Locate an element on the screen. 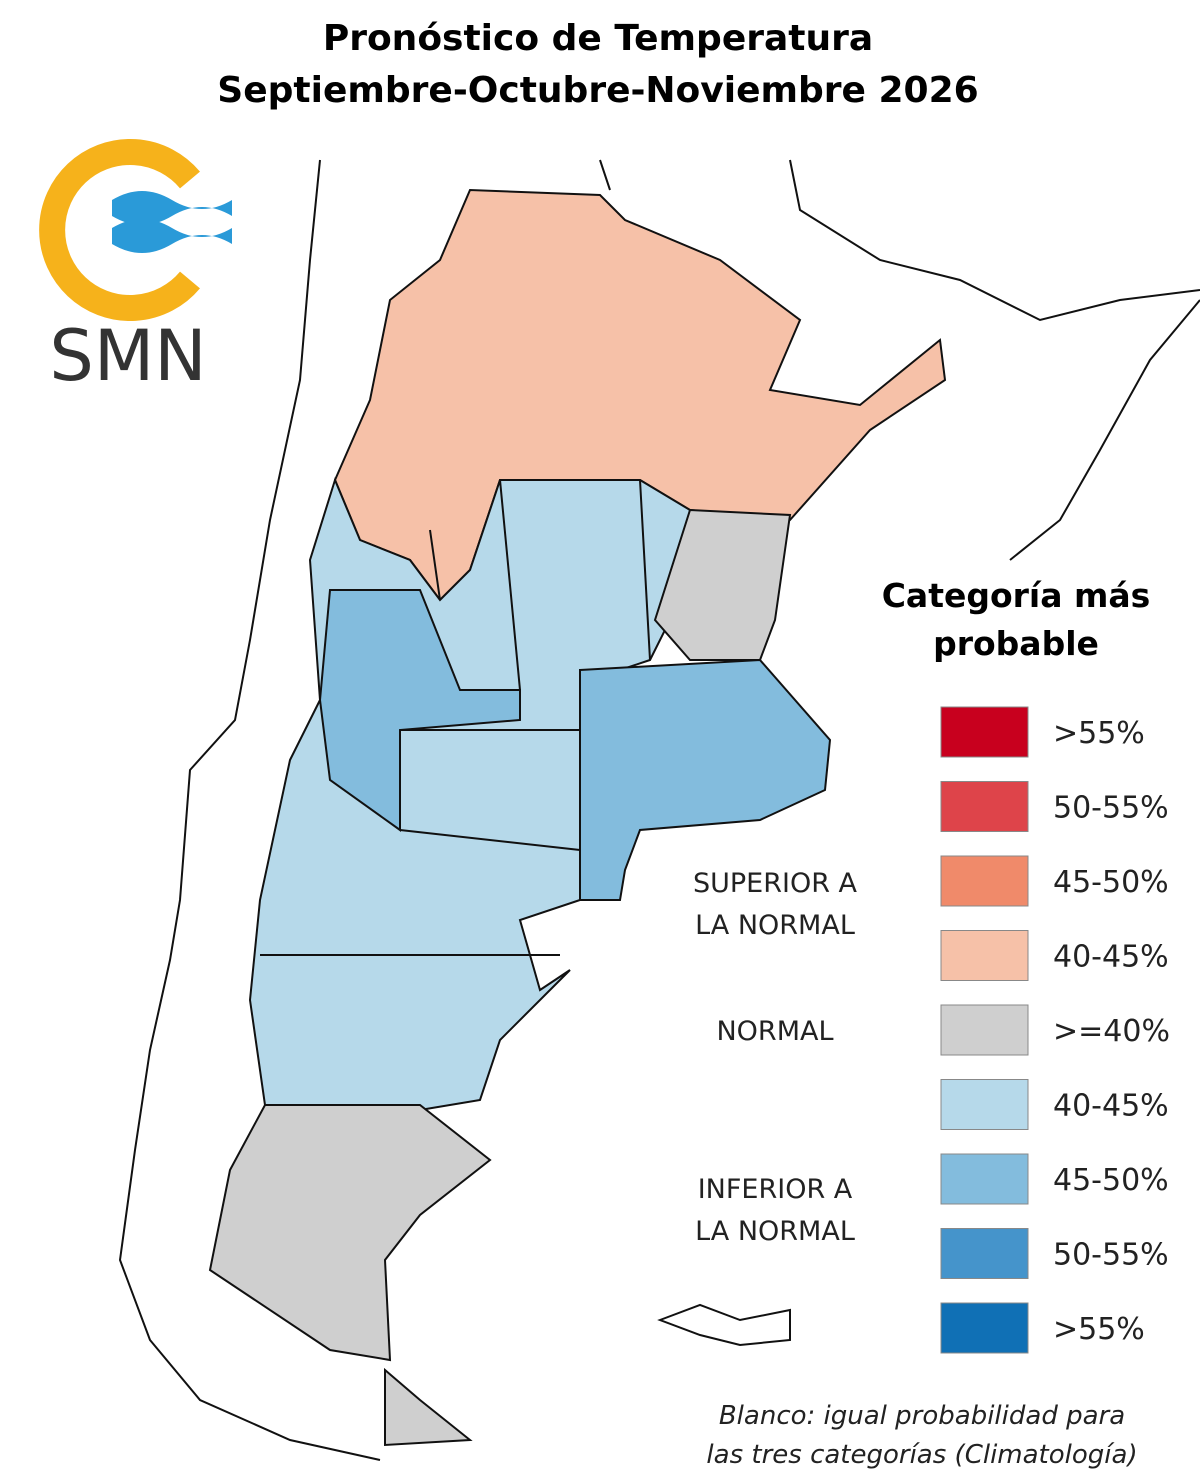 This screenshot has width=1200, height=1473. category-label: INFERIOR A is located at coordinates (775, 1189).